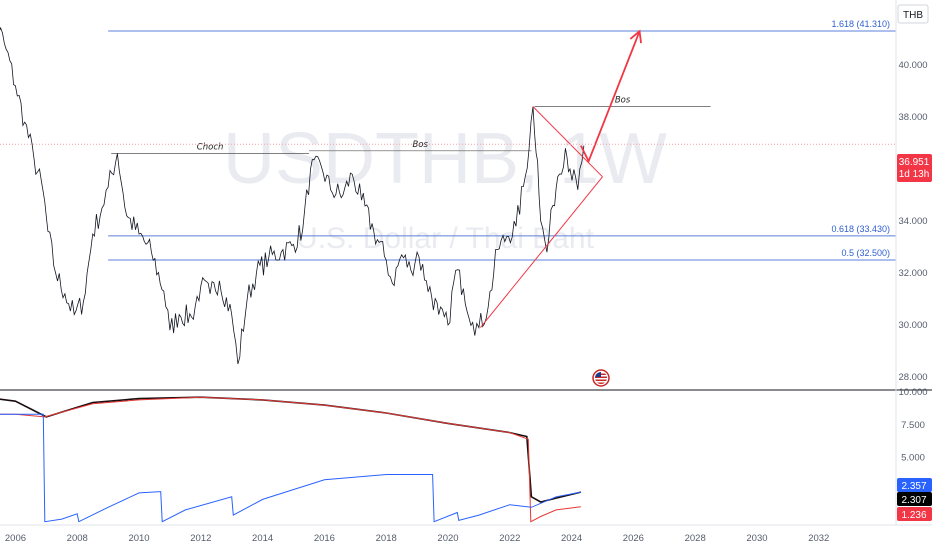  I want to click on indicator-badge-value: 2.357, so click(913, 486).